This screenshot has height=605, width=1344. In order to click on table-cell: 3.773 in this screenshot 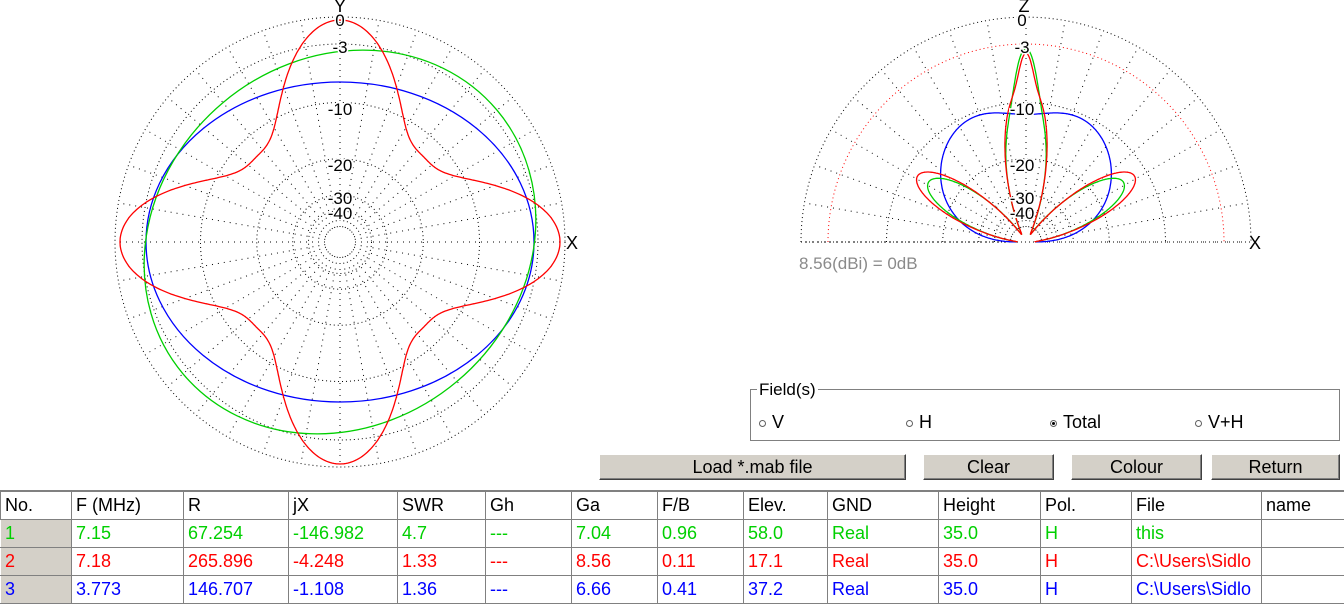, I will do `click(127, 589)`.